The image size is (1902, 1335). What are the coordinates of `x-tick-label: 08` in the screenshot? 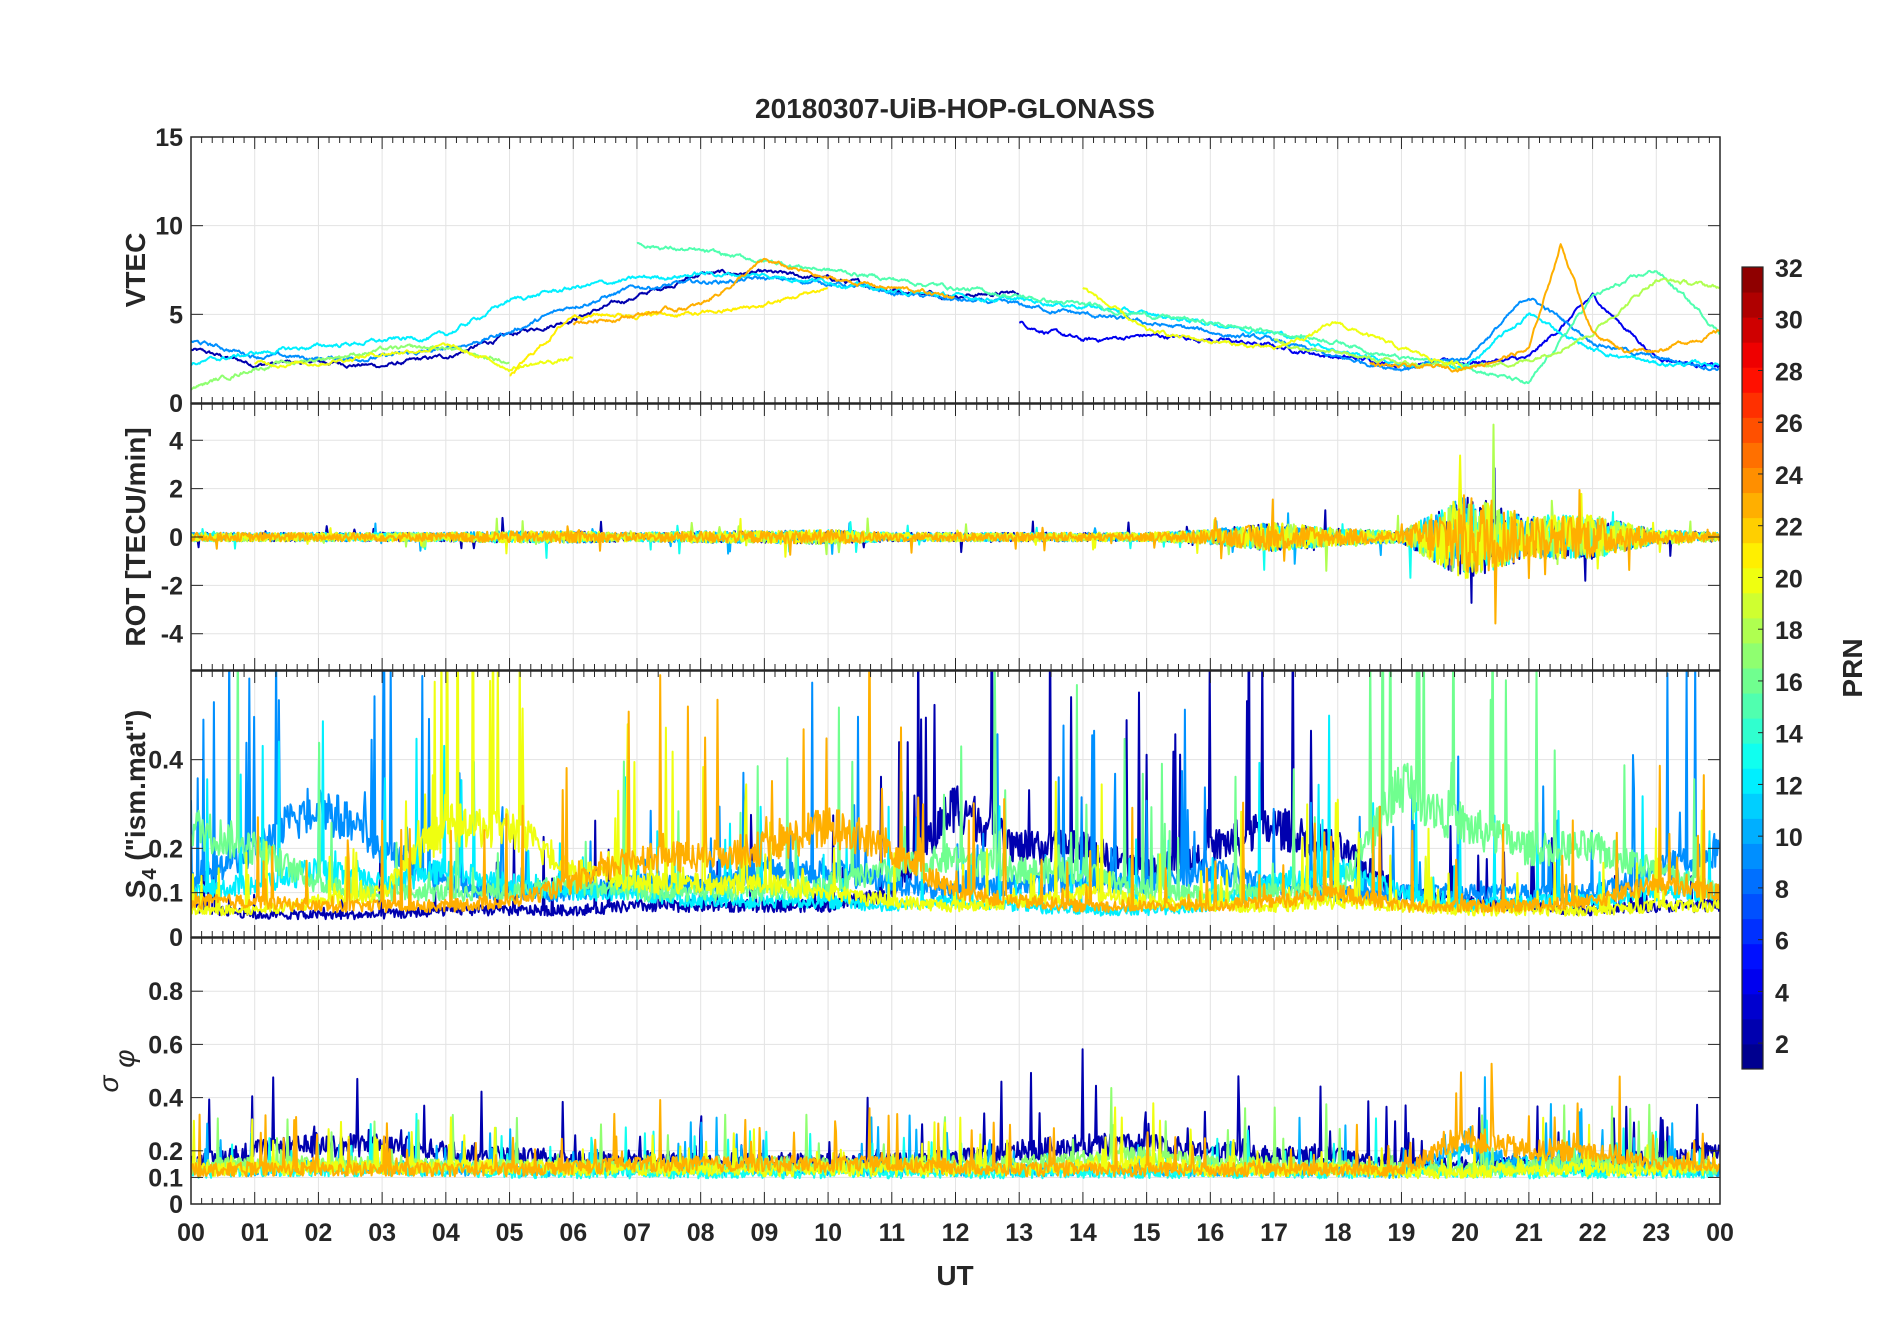 It's located at (701, 1233).